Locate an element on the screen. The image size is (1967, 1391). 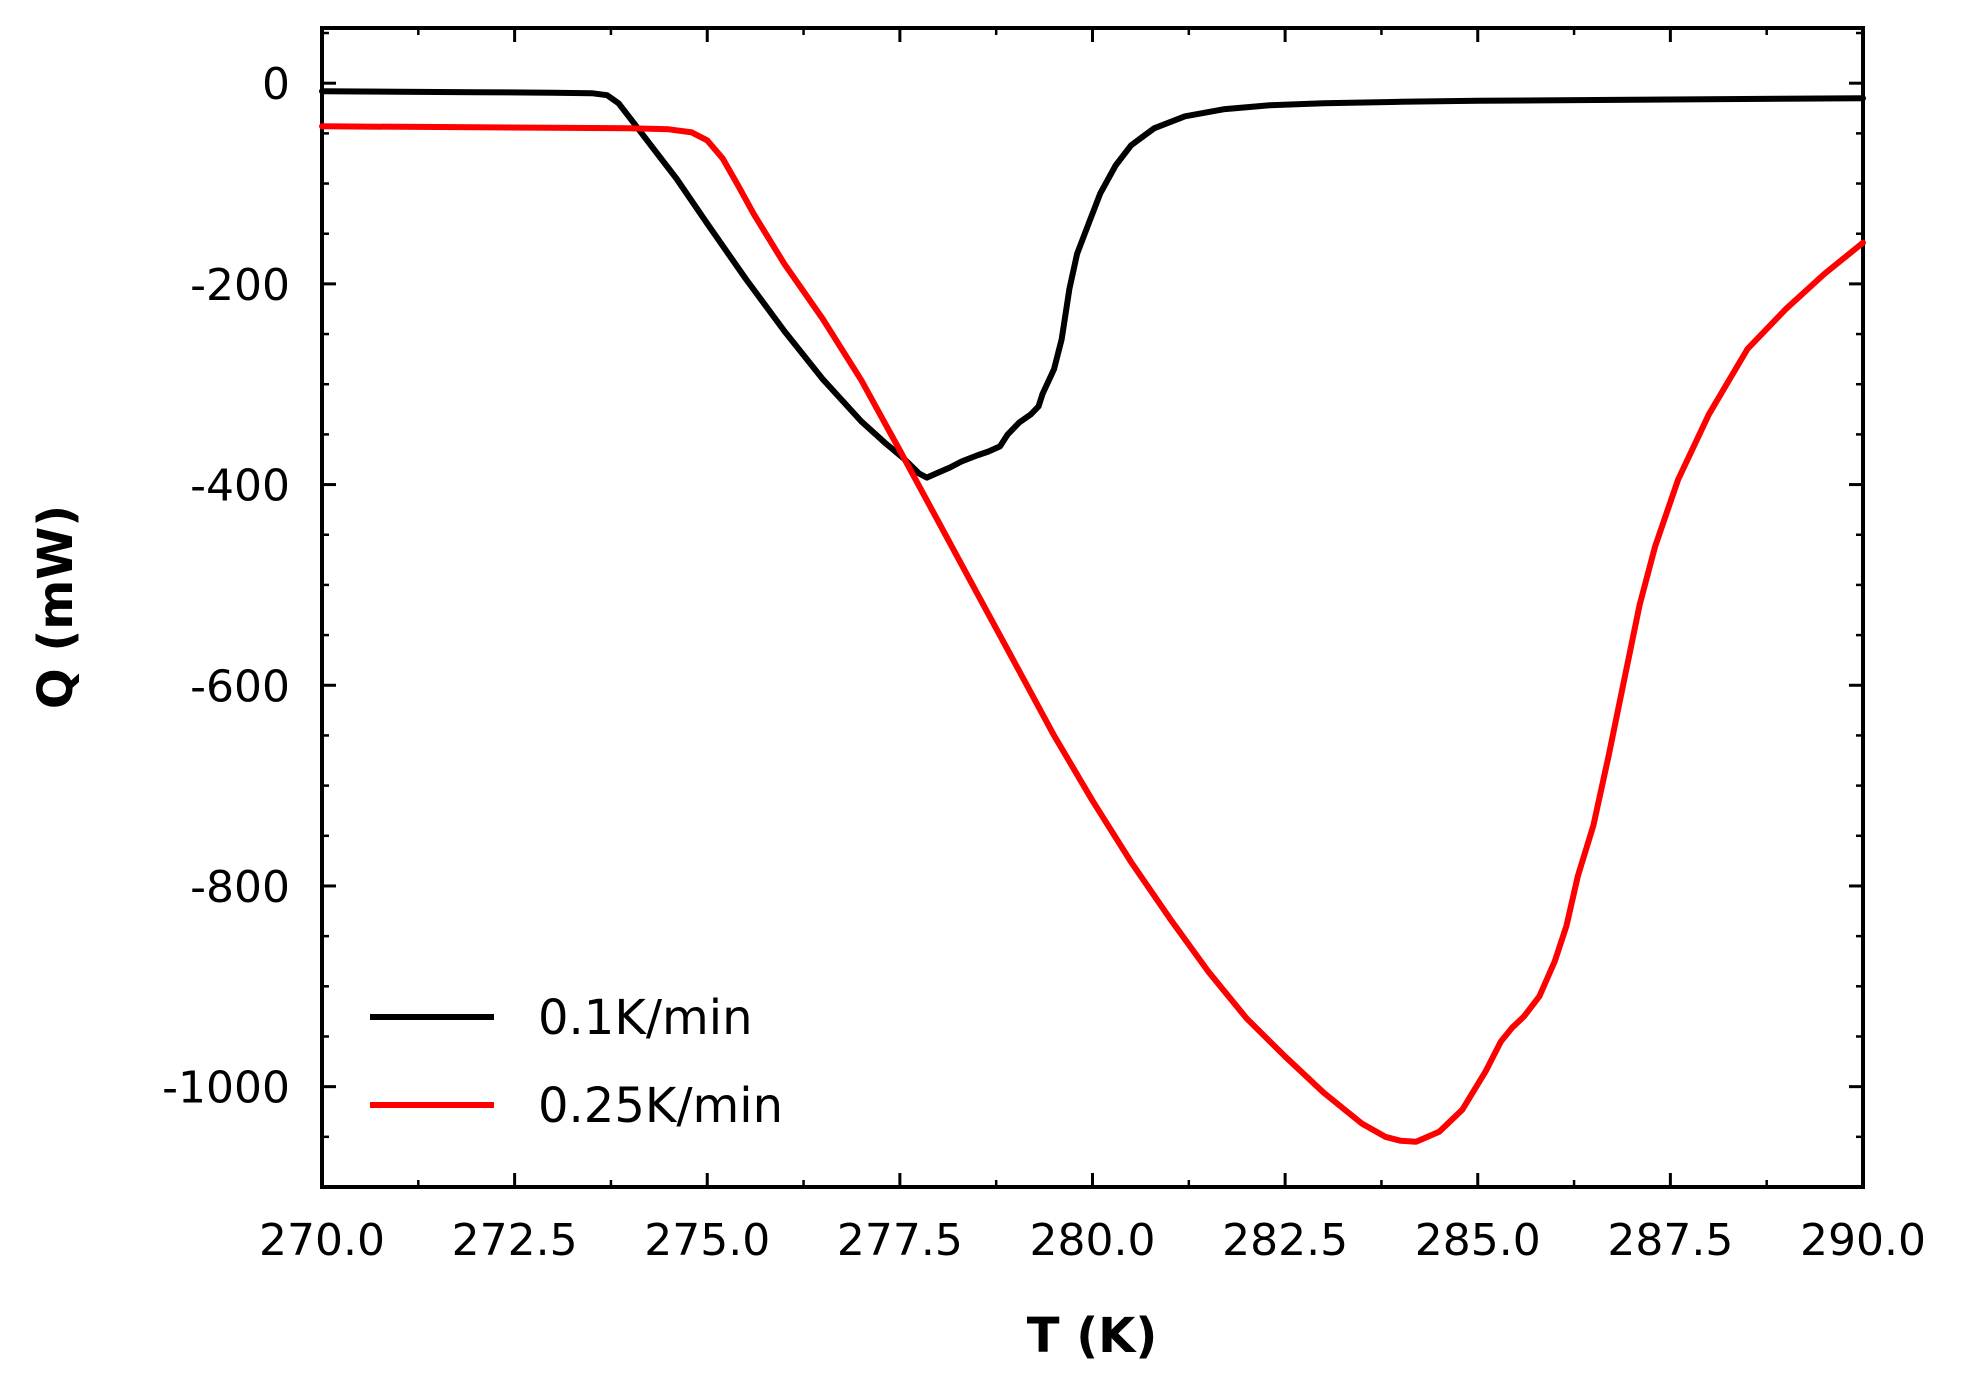
x-tick-label: 270.0 is located at coordinates (322, 1240).